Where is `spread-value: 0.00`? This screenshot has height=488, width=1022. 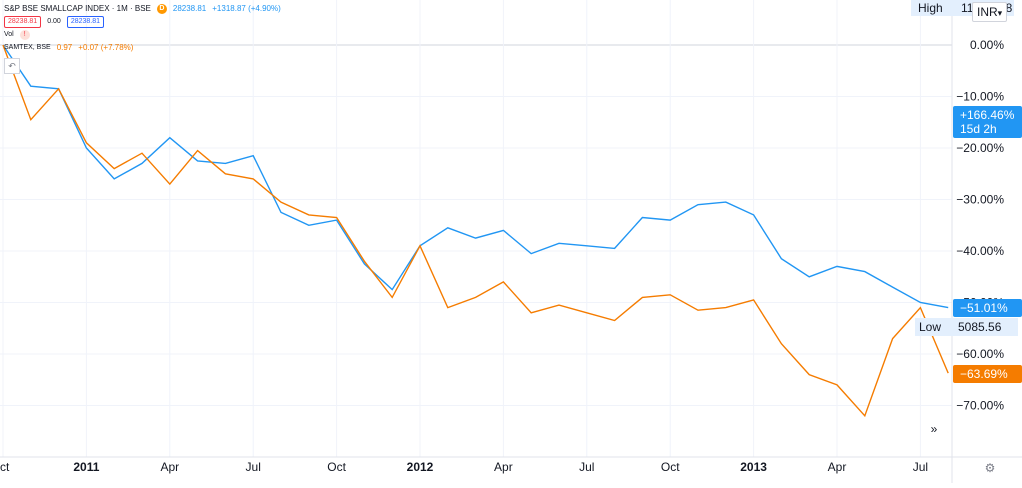 spread-value: 0.00 is located at coordinates (54, 21).